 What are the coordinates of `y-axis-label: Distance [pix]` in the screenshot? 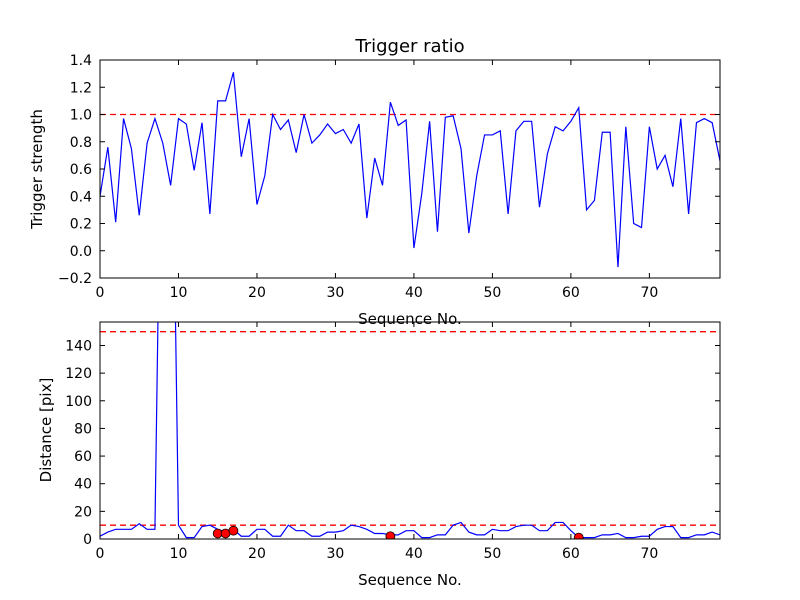 It's located at (46, 430).